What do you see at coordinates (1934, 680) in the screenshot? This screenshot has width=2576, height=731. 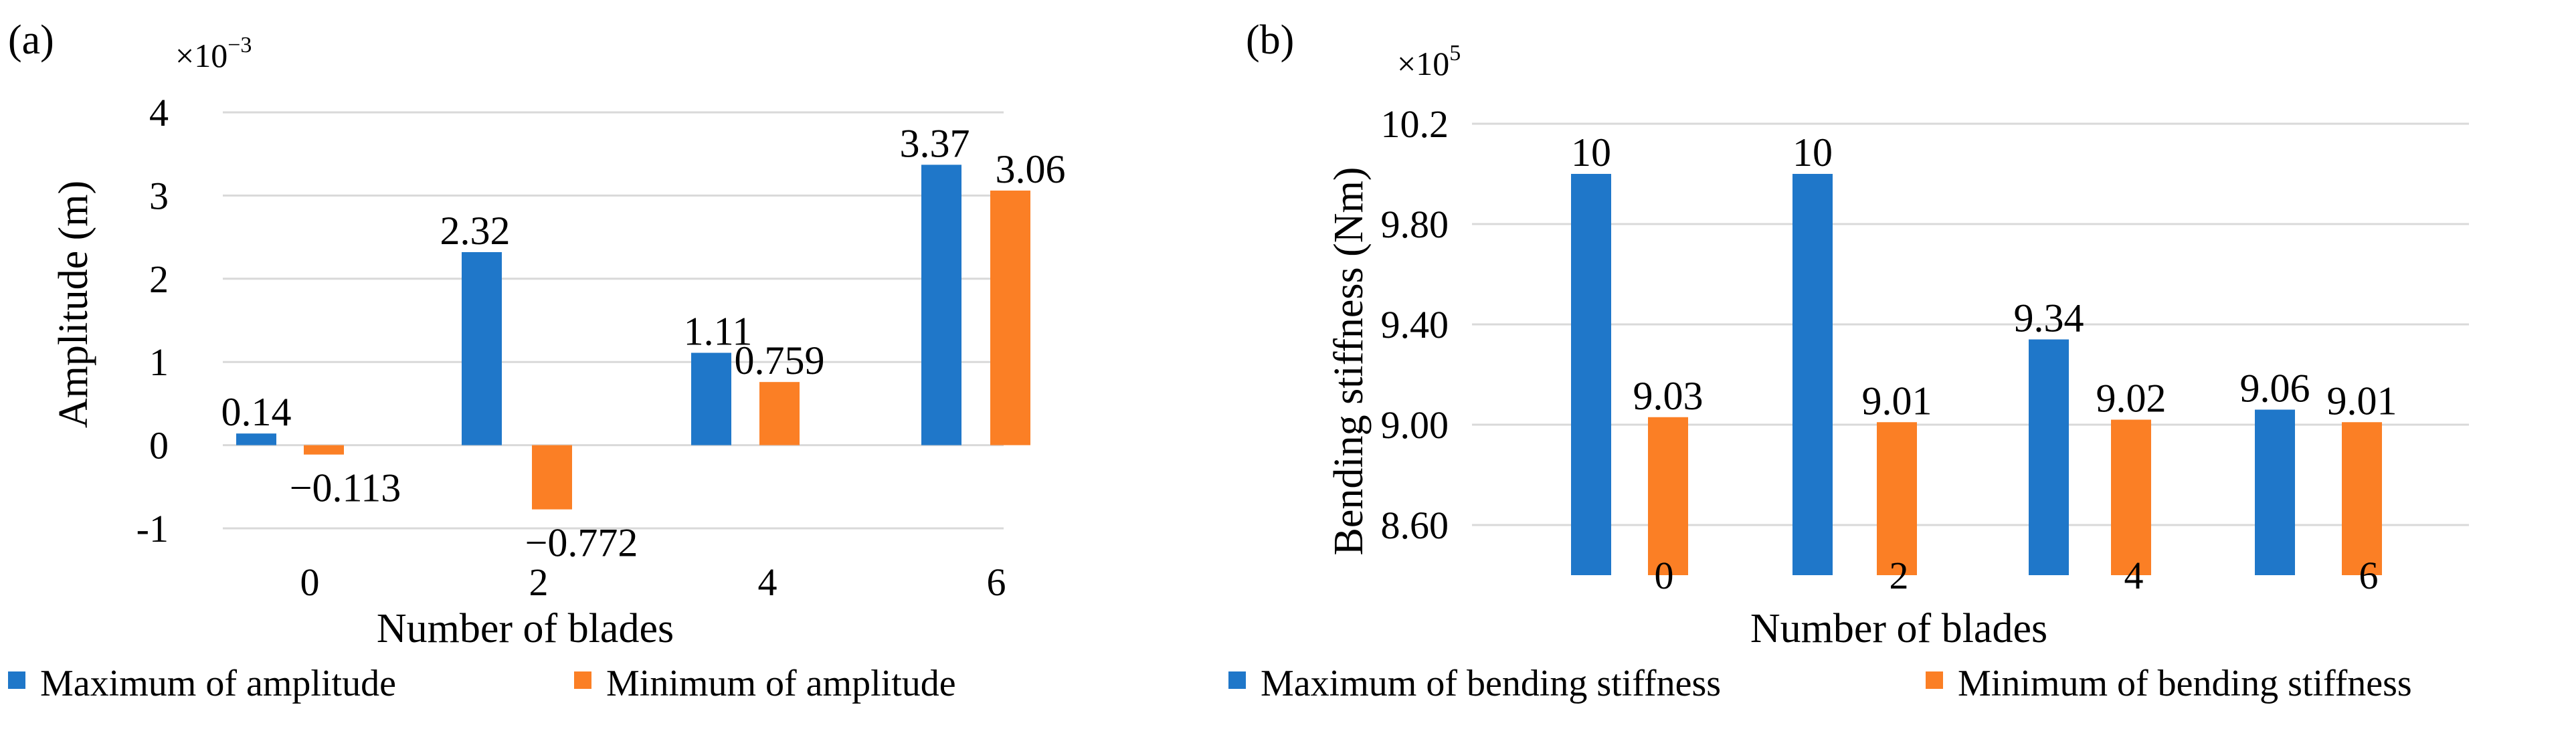 I see `panel-b-legend-swatch-min` at bounding box center [1934, 680].